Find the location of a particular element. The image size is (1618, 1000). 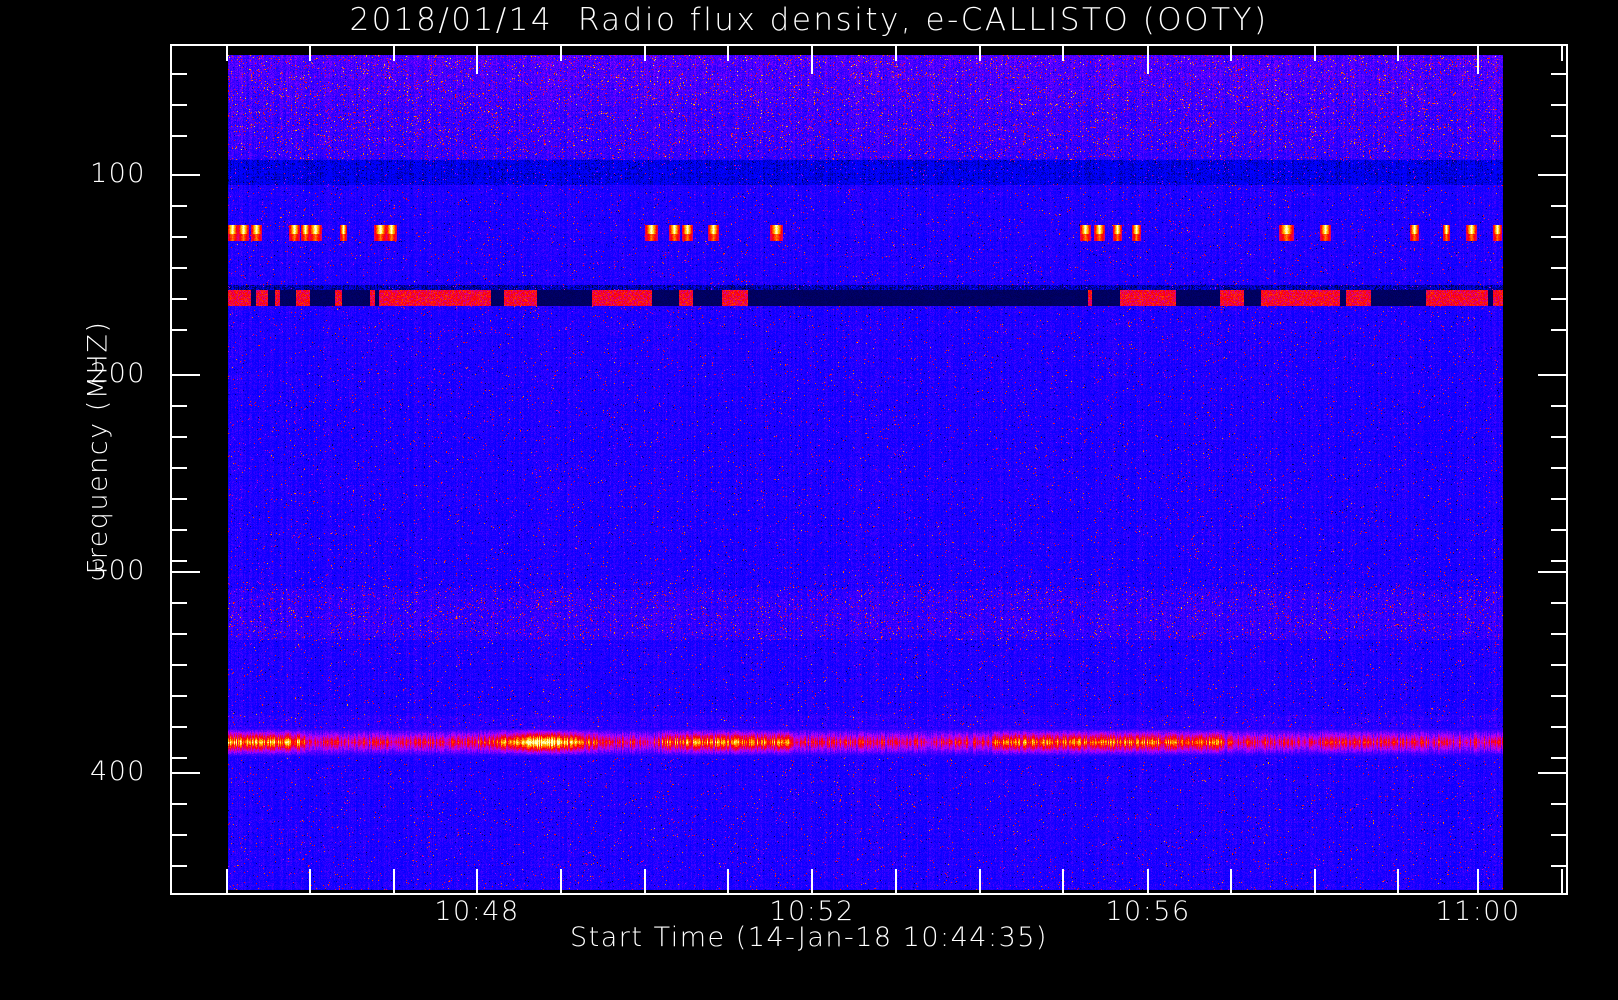

x-tick-label: 10:52 is located at coordinates (812, 911).